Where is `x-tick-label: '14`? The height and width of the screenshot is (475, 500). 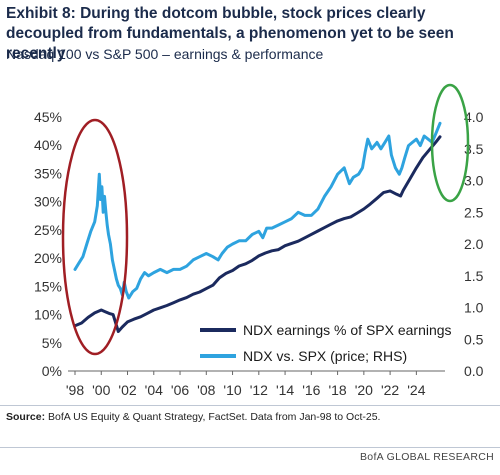
x-tick-label: '14 is located at coordinates (285, 390).